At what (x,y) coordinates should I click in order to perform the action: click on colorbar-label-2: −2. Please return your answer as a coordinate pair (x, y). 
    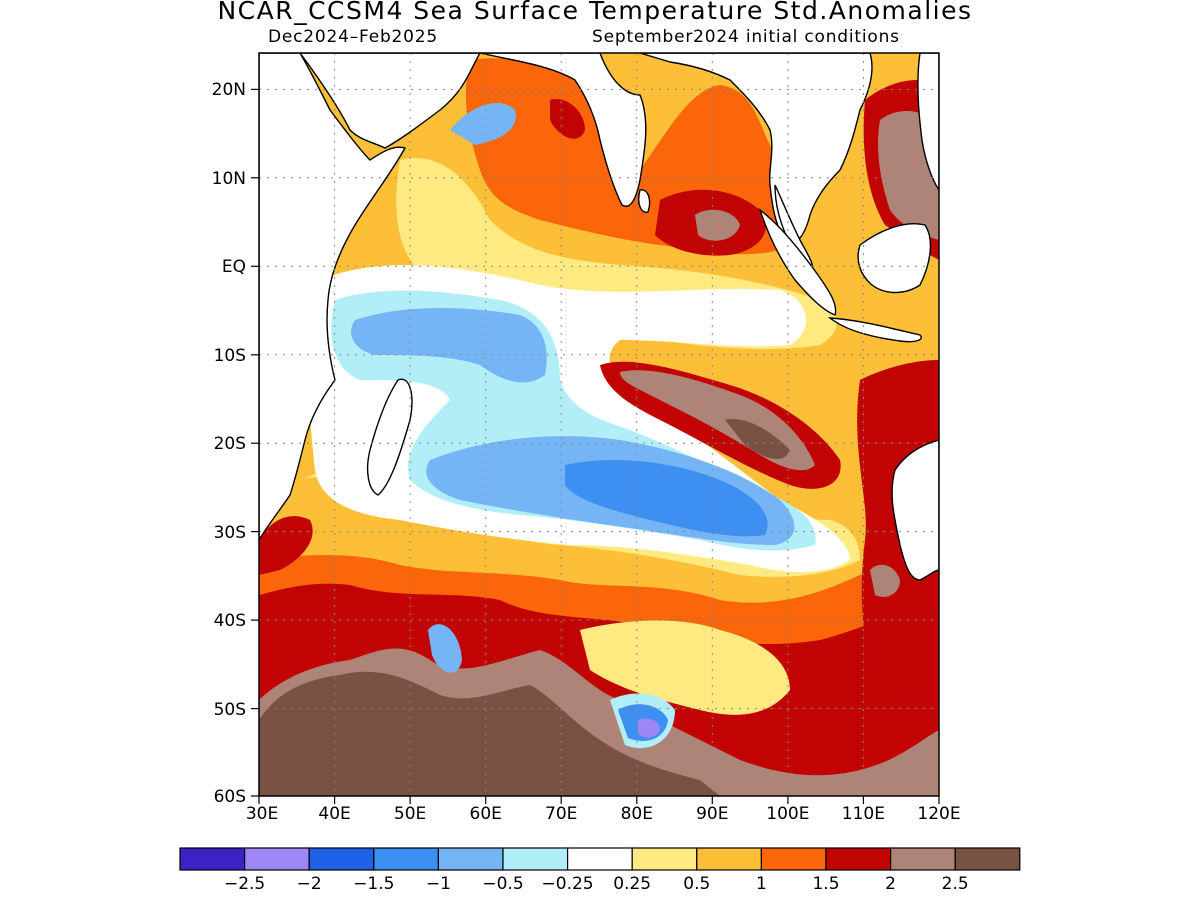
    Looking at the image, I should click on (309, 884).